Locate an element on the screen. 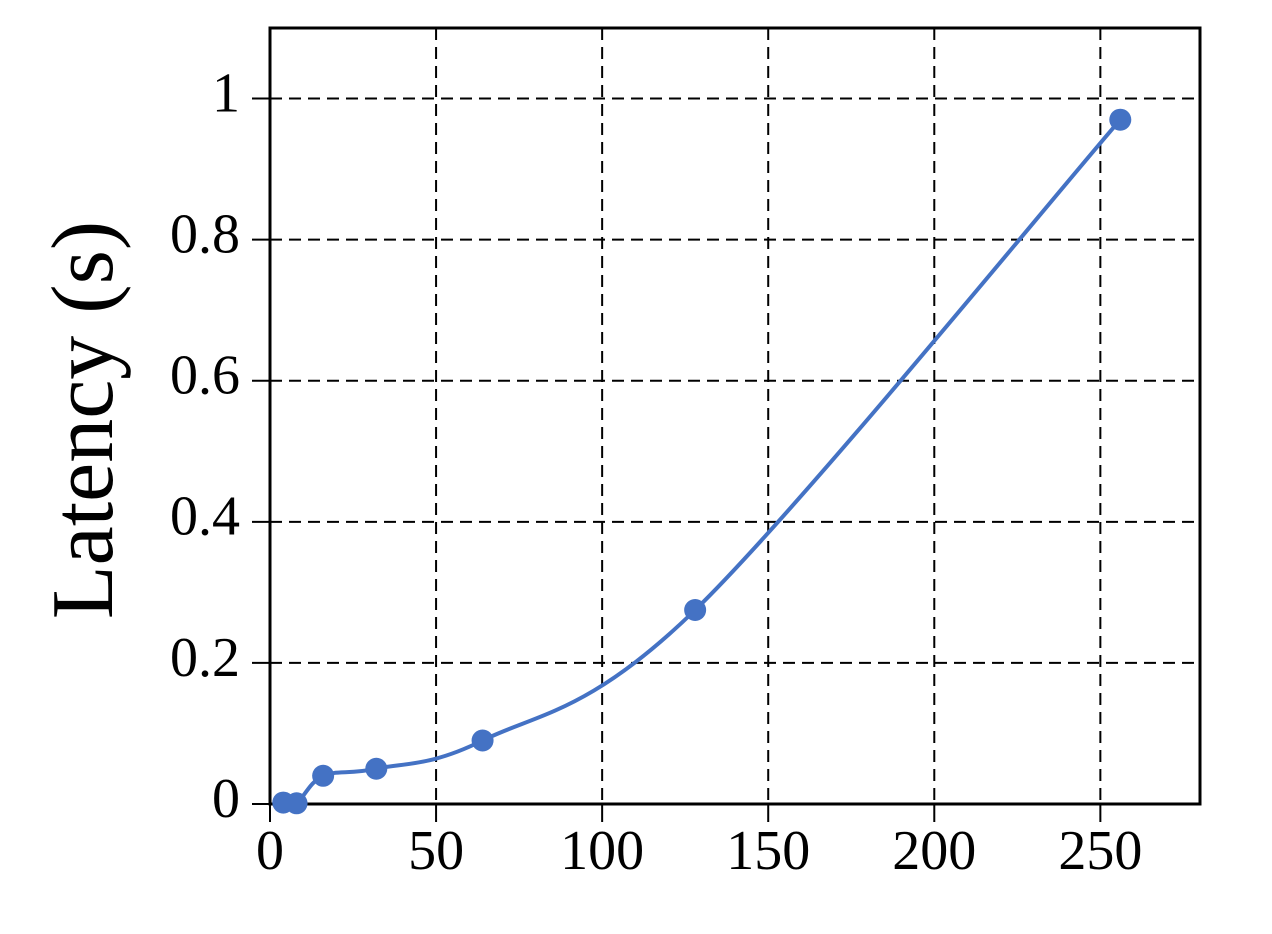 Image resolution: width=1272 pixels, height=934 pixels. y-tick-label: 0 is located at coordinates (226, 799).